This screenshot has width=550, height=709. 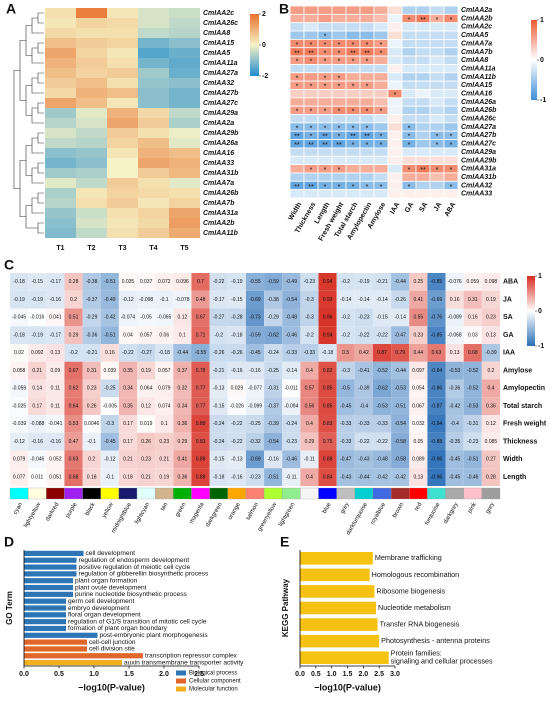 I want to click on cell-label: -0.5, so click(x=345, y=389).